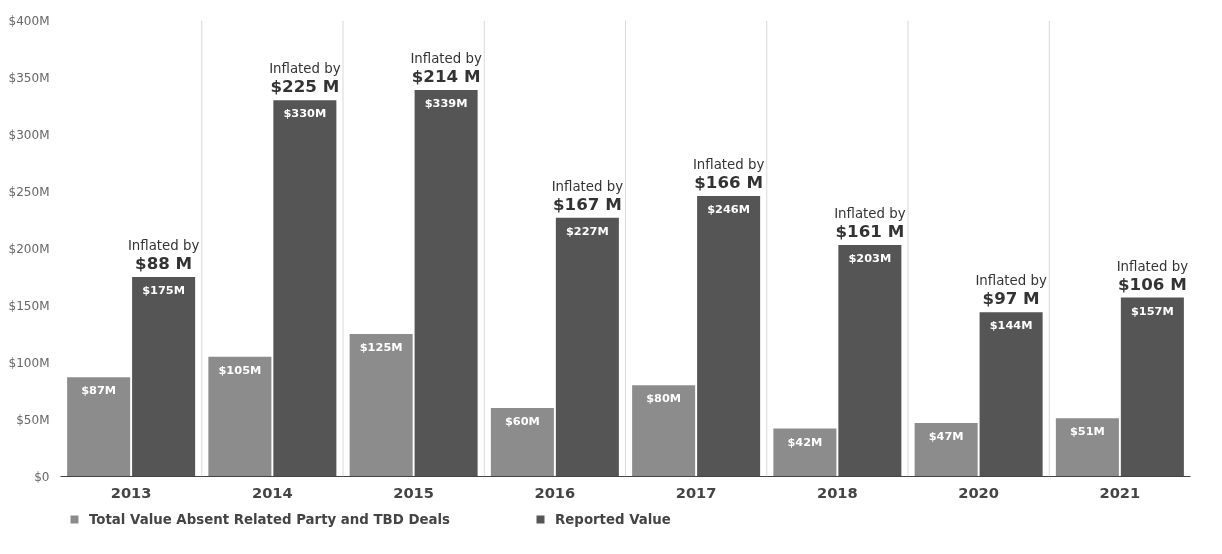 Image resolution: width=1222 pixels, height=554 pixels. What do you see at coordinates (163, 255) in the screenshot?
I see `annotation: Inflated by $88 M` at bounding box center [163, 255].